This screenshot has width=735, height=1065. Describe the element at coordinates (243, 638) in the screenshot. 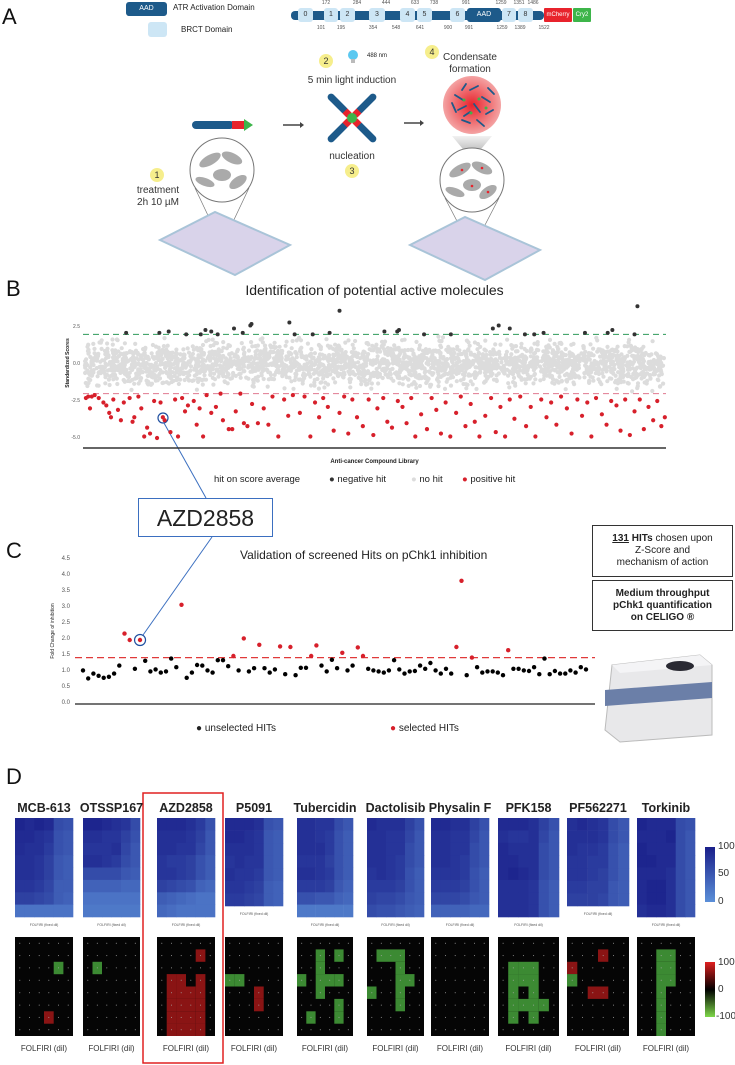

I see `selected-hit-point` at that location.